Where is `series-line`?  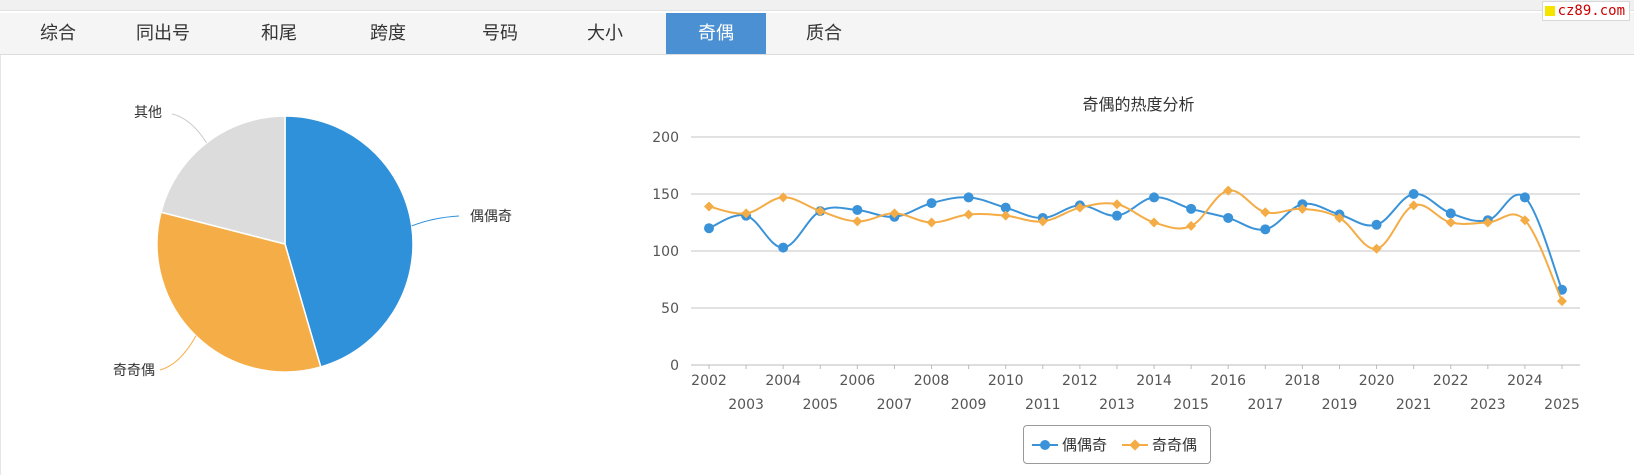 series-line is located at coordinates (1135, 241).